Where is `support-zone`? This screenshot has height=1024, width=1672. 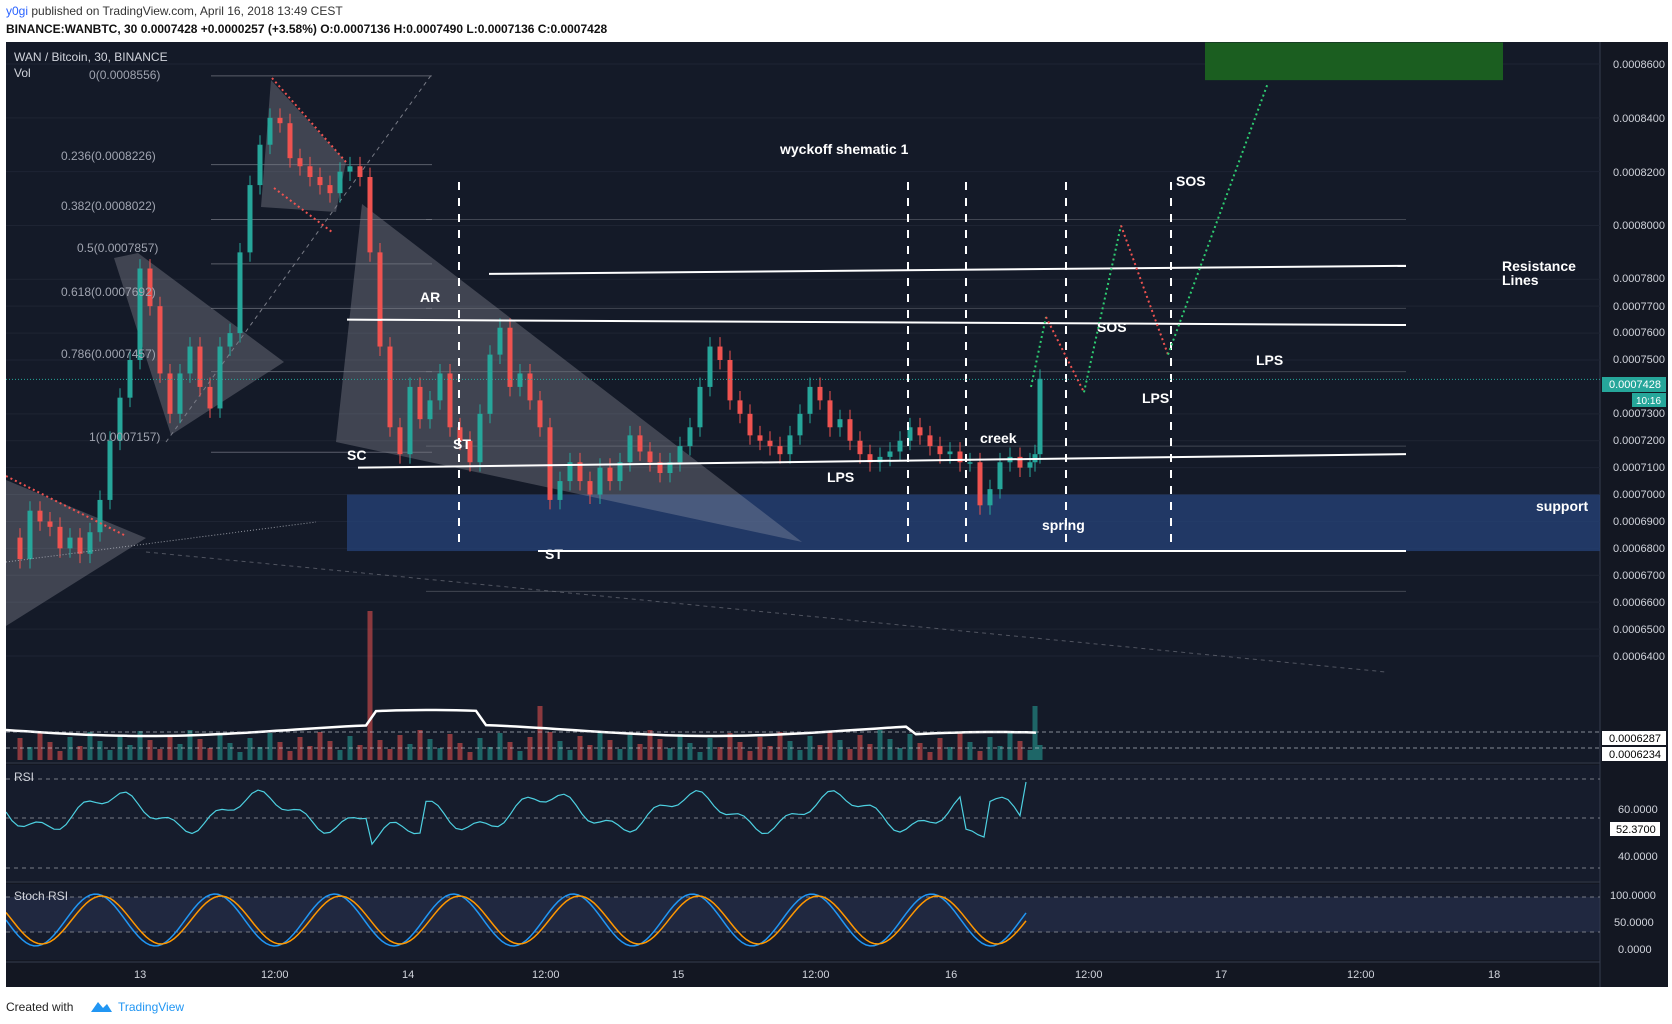
support-zone is located at coordinates (973, 523).